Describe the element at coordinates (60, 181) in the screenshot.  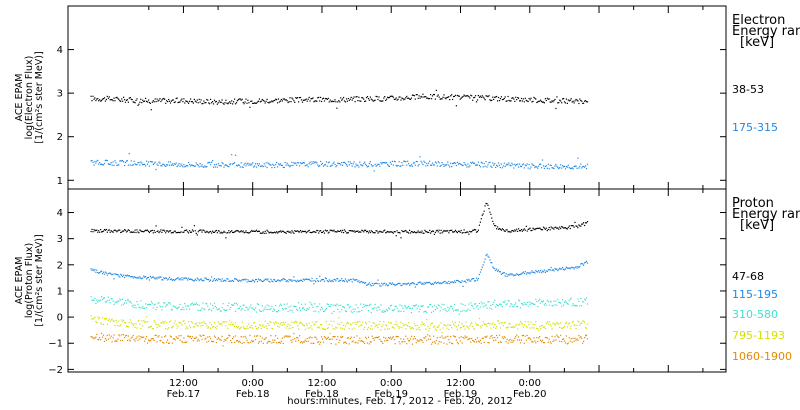
I see `electron-ytick-label: 1` at that location.